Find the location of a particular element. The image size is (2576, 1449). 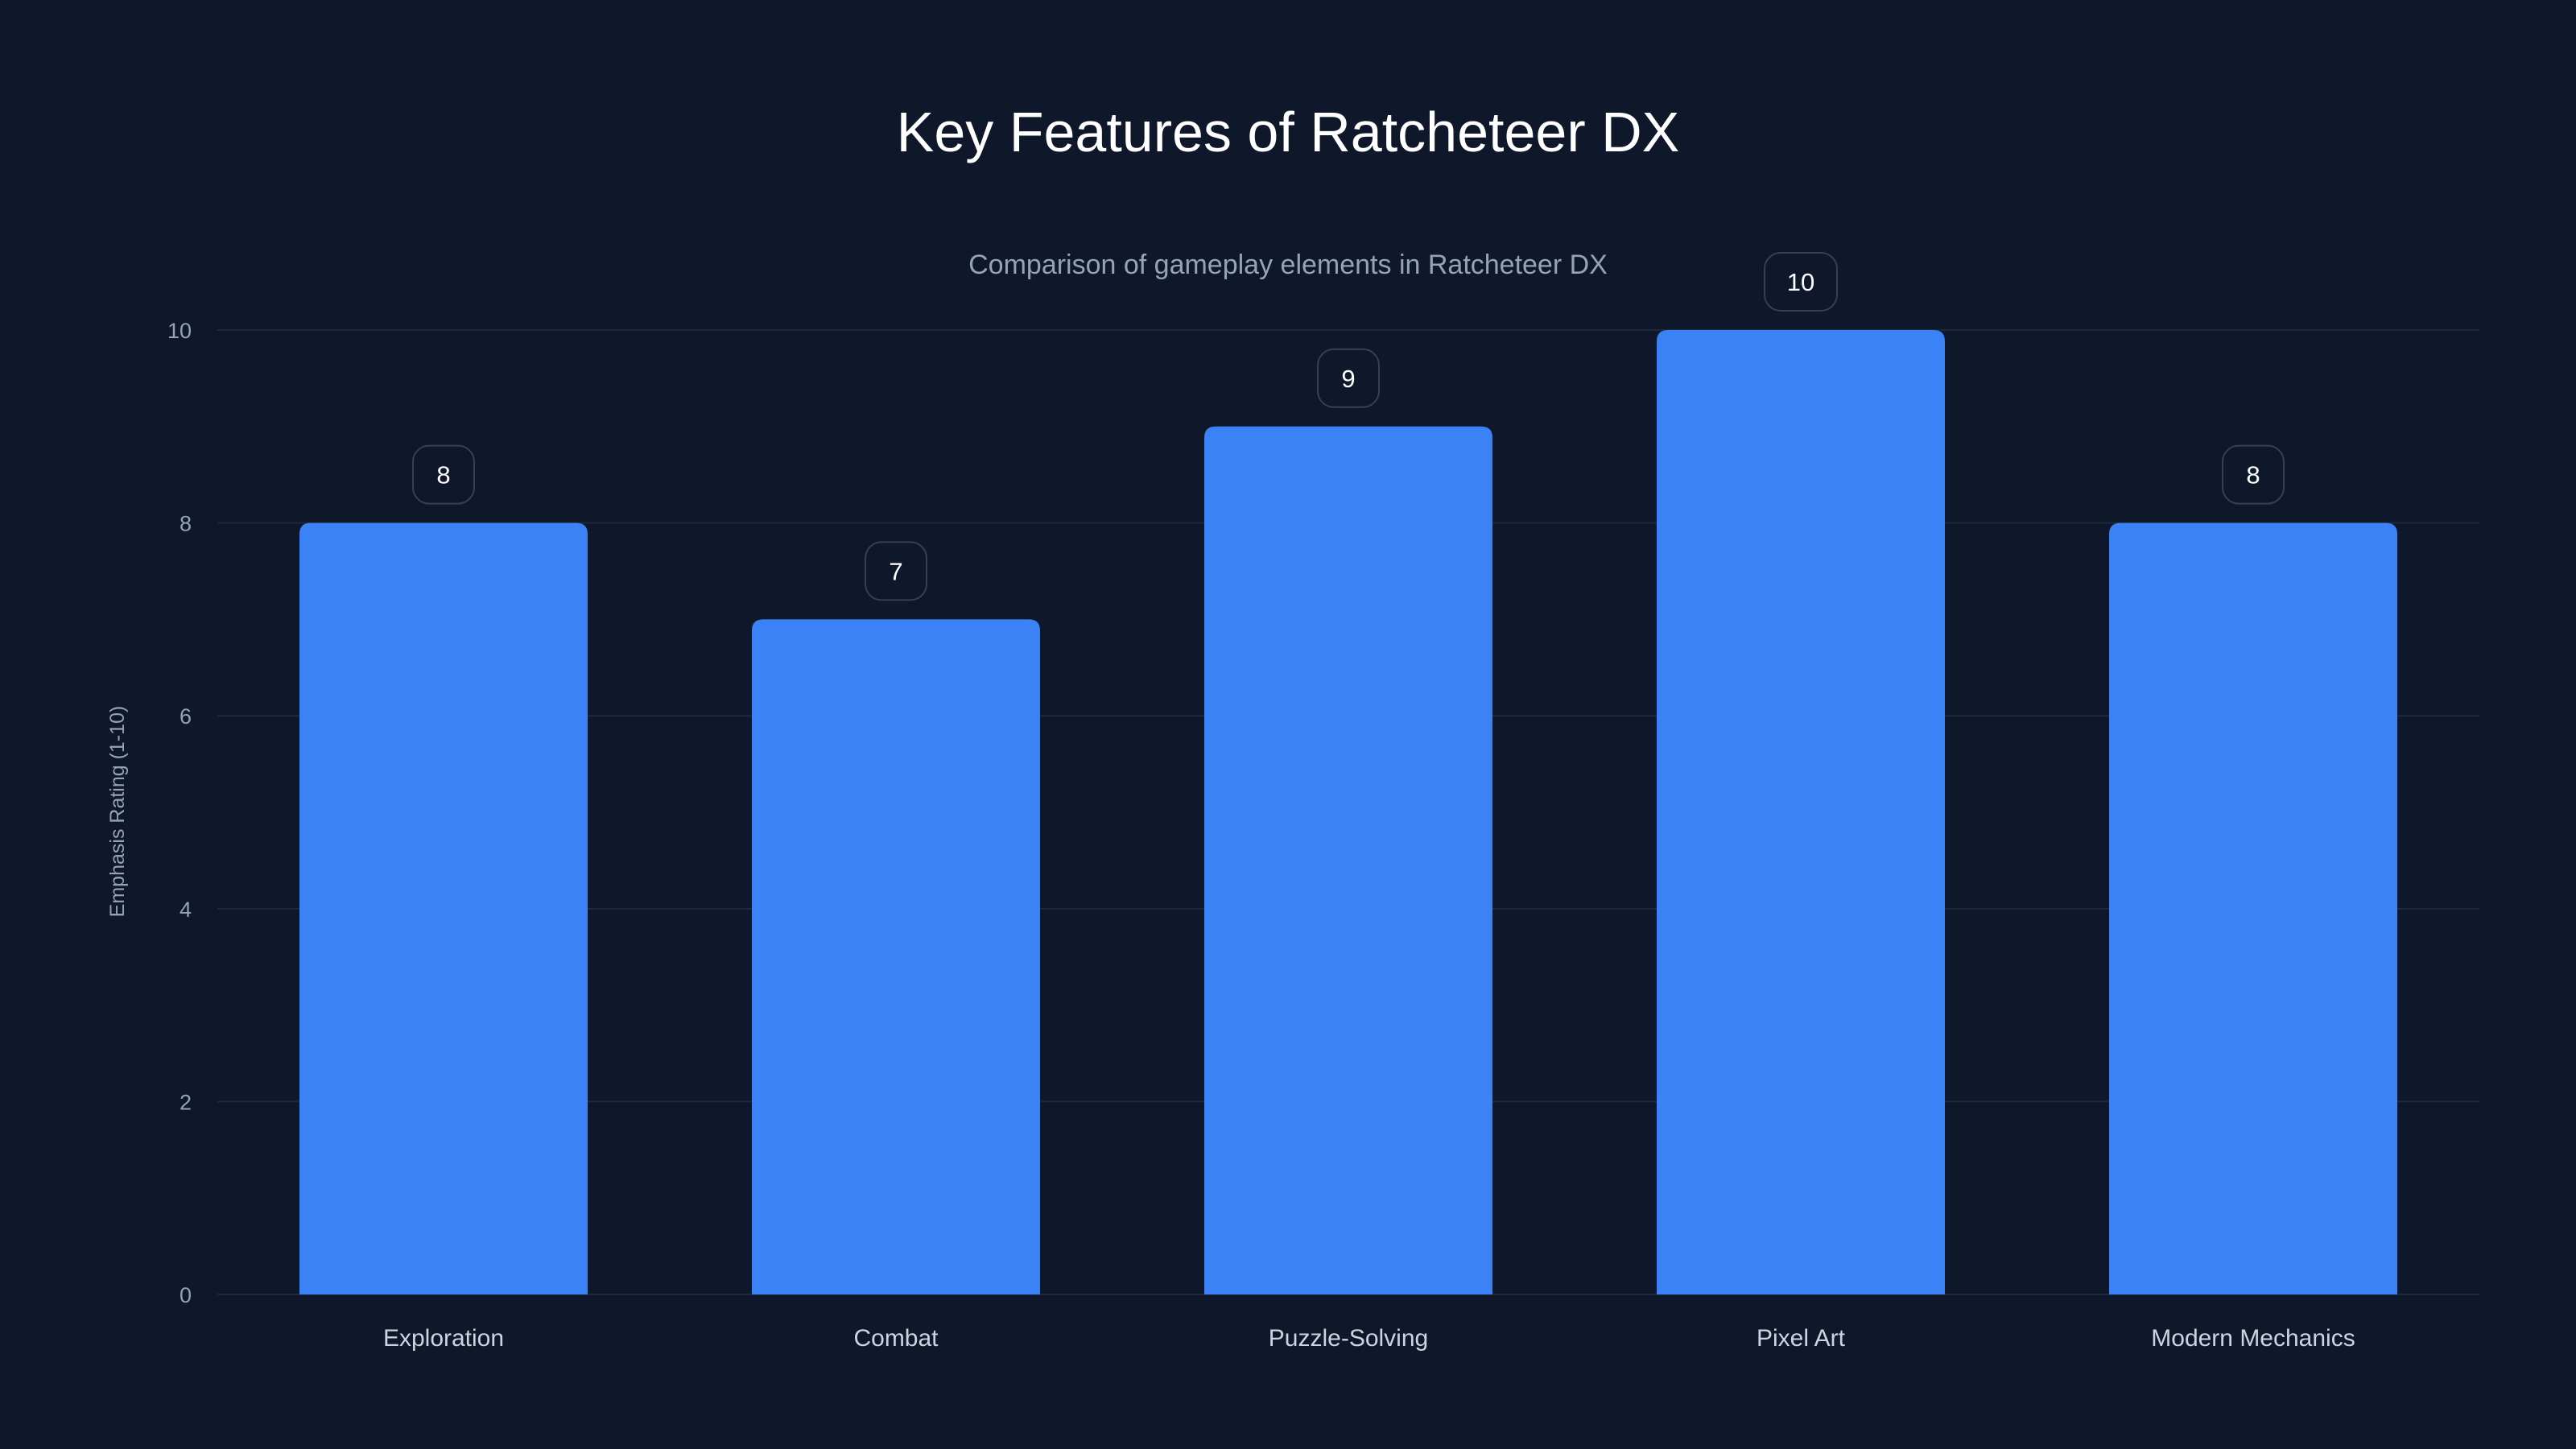

y-tick-label: 6 is located at coordinates (186, 716).